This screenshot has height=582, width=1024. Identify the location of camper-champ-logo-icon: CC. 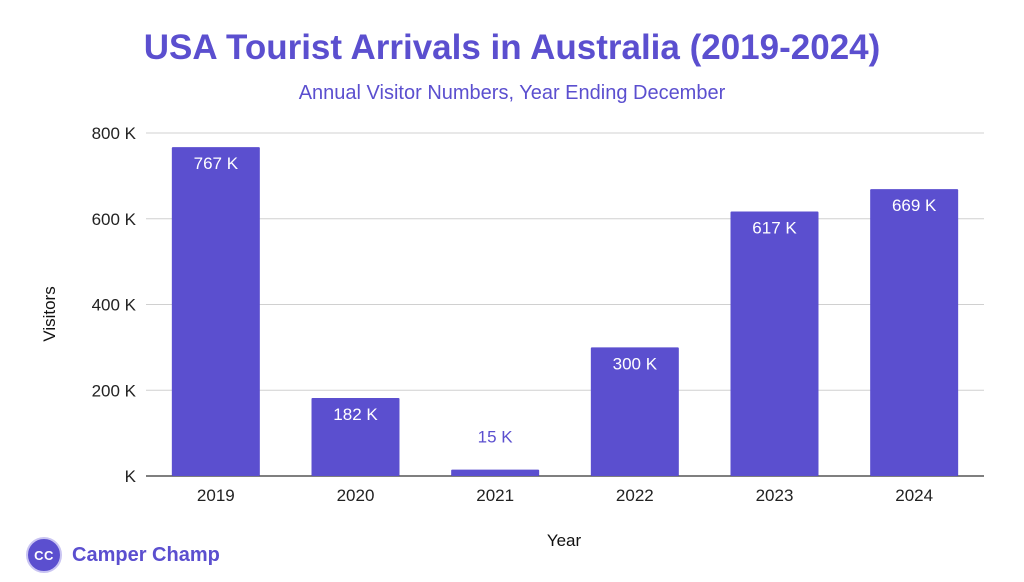
(44, 555).